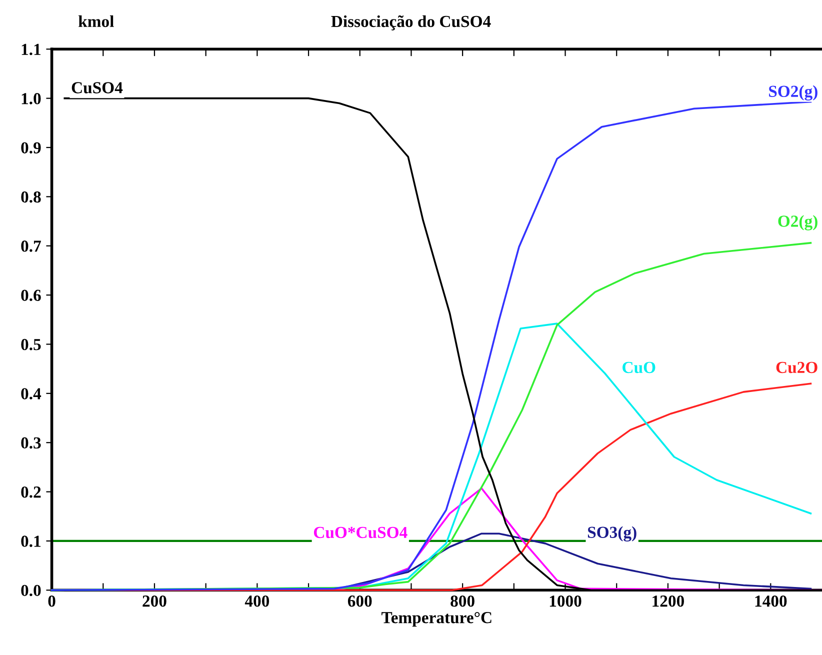 Image resolution: width=822 pixels, height=655 pixels. Describe the element at coordinates (771, 601) in the screenshot. I see `x-tick-label: 1400` at that location.